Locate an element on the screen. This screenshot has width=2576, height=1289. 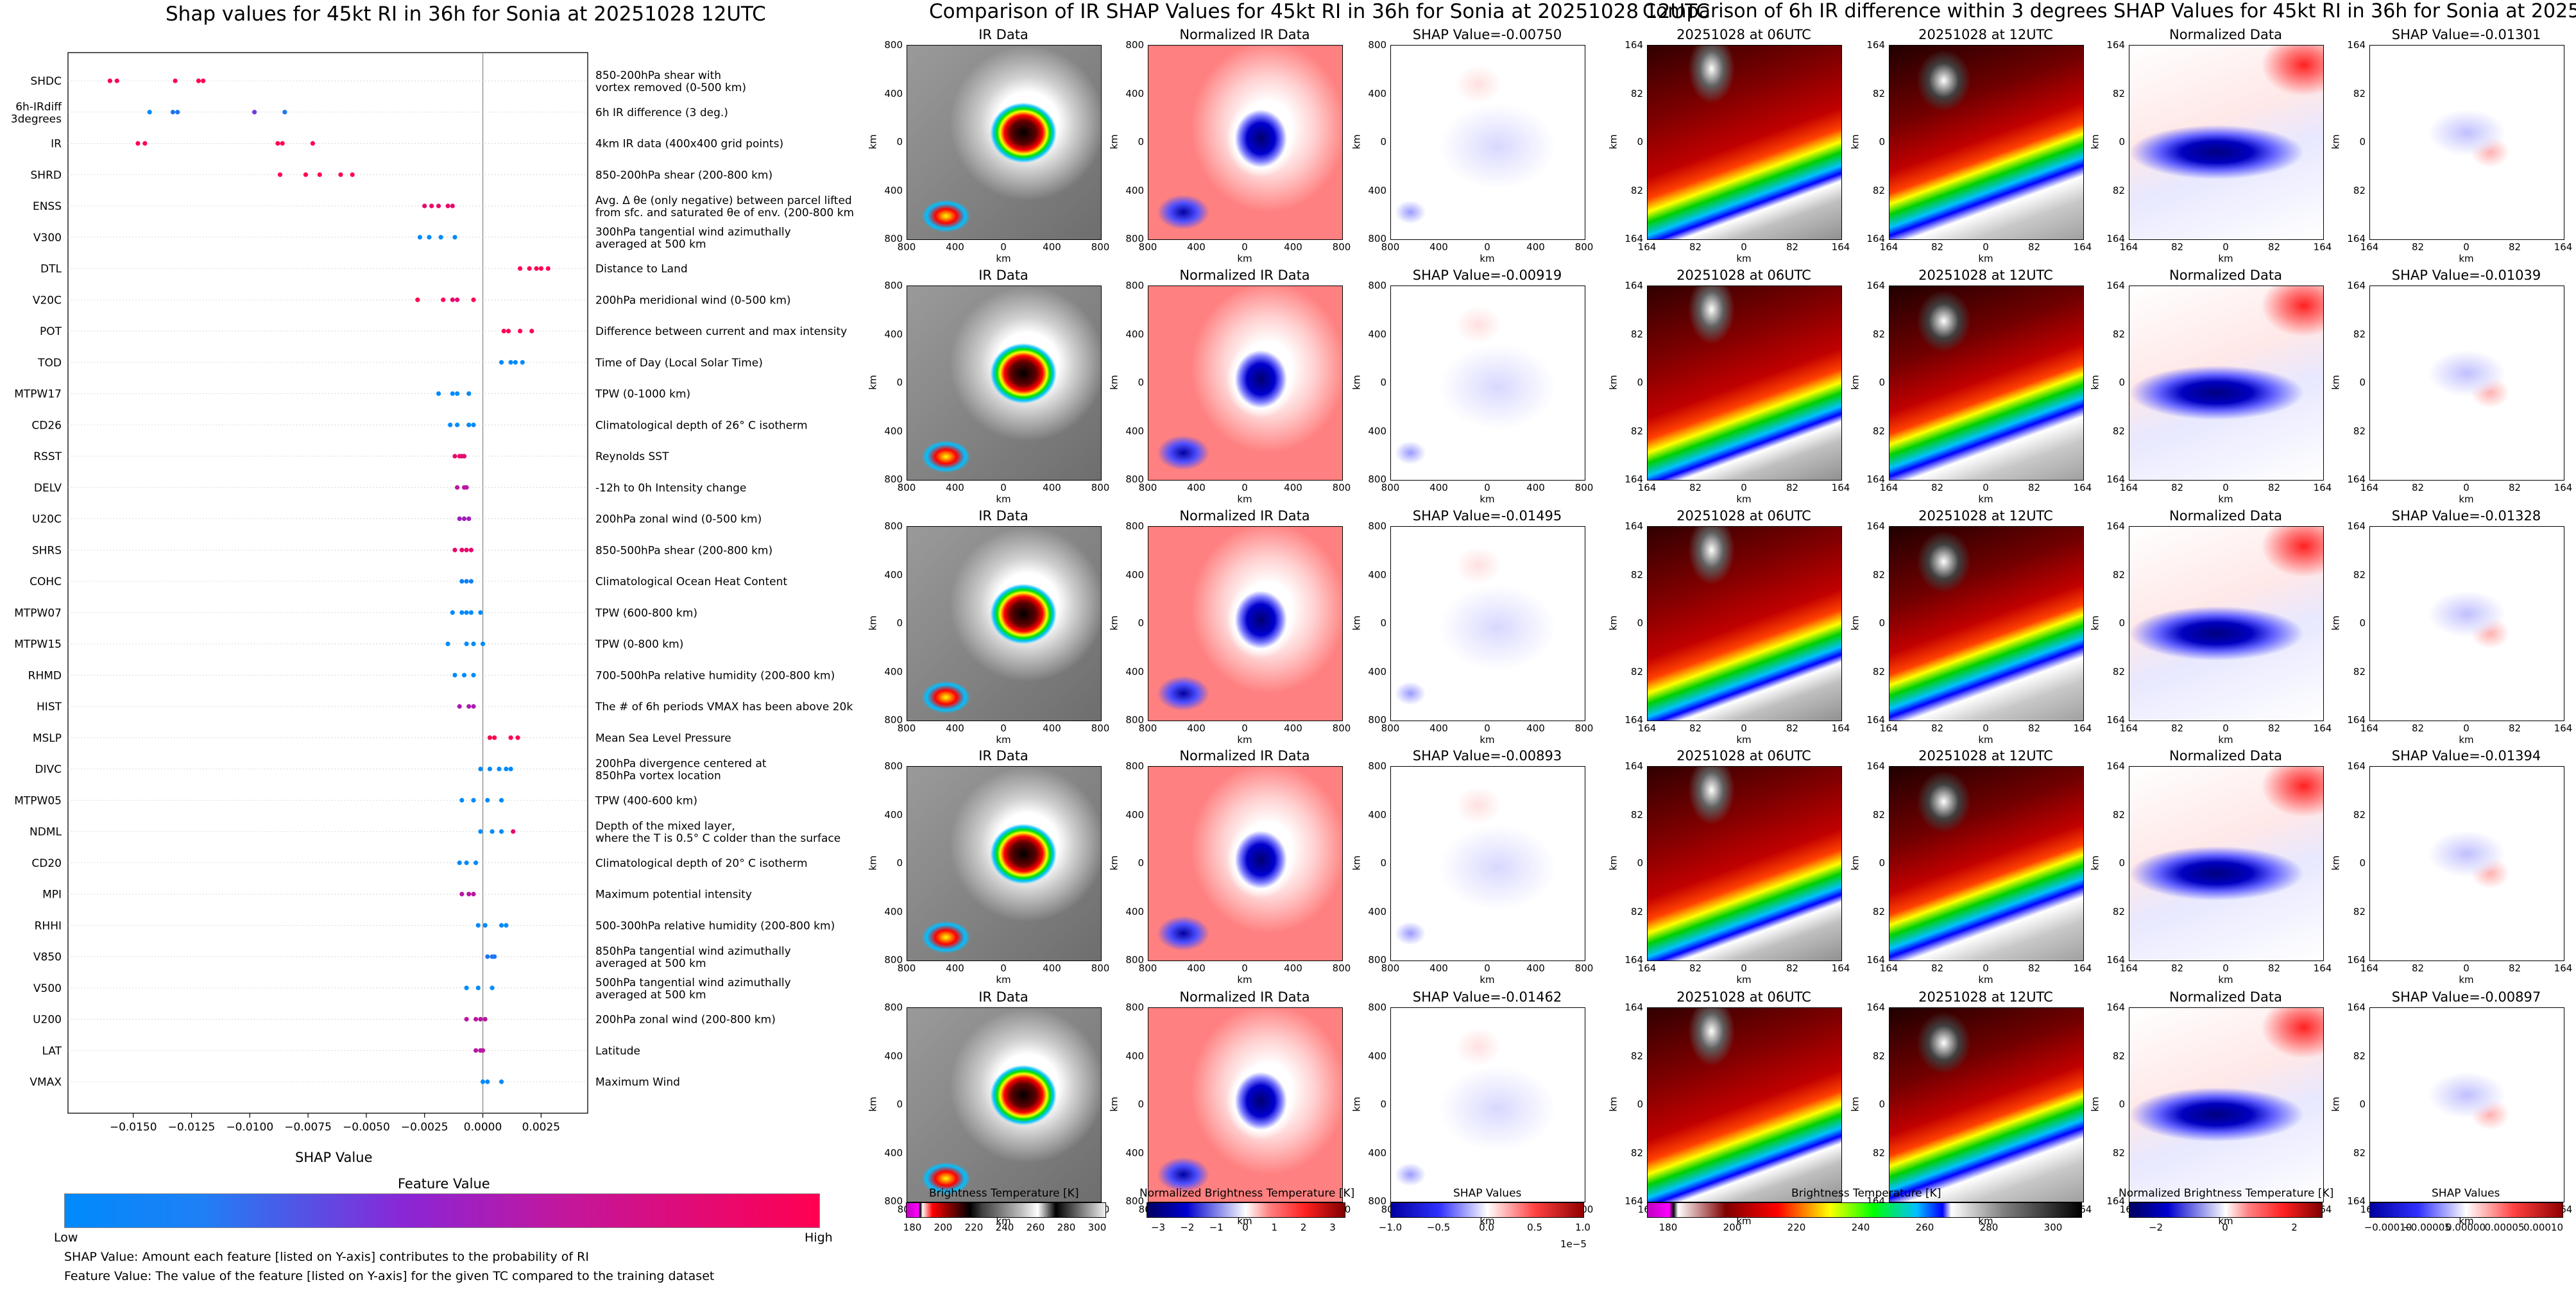
feature-name-label: RHHI is located at coordinates (48, 926).